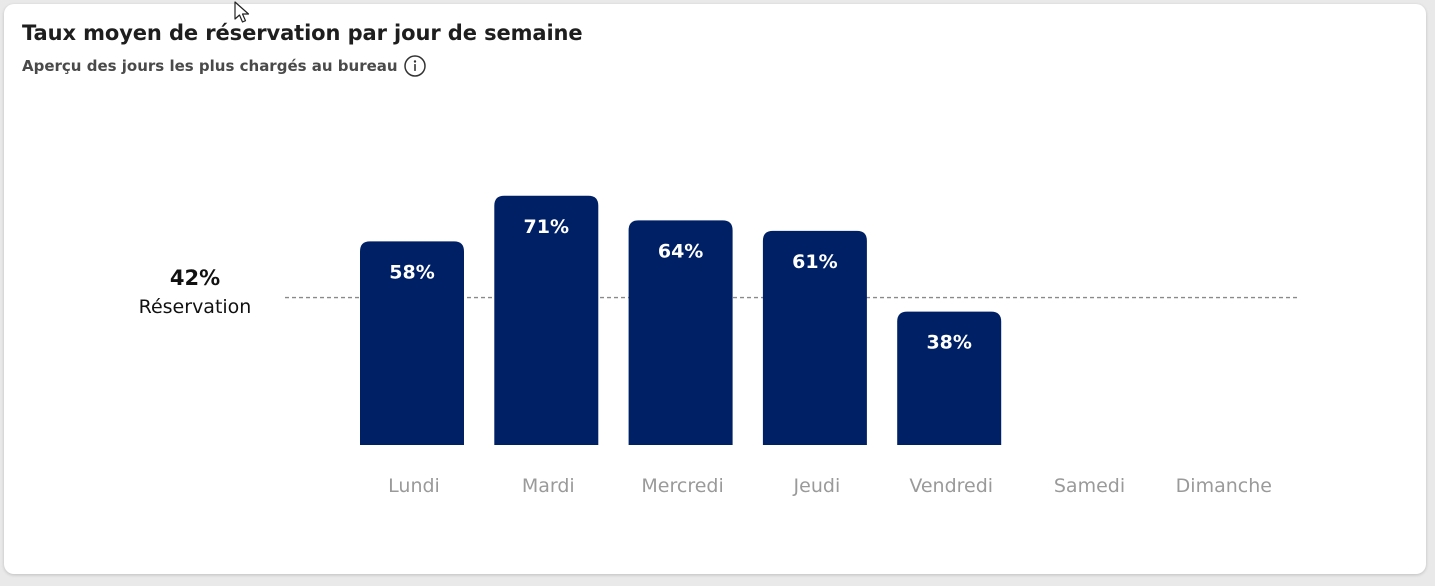  I want to click on bar-value-label: 64%, so click(680, 251).